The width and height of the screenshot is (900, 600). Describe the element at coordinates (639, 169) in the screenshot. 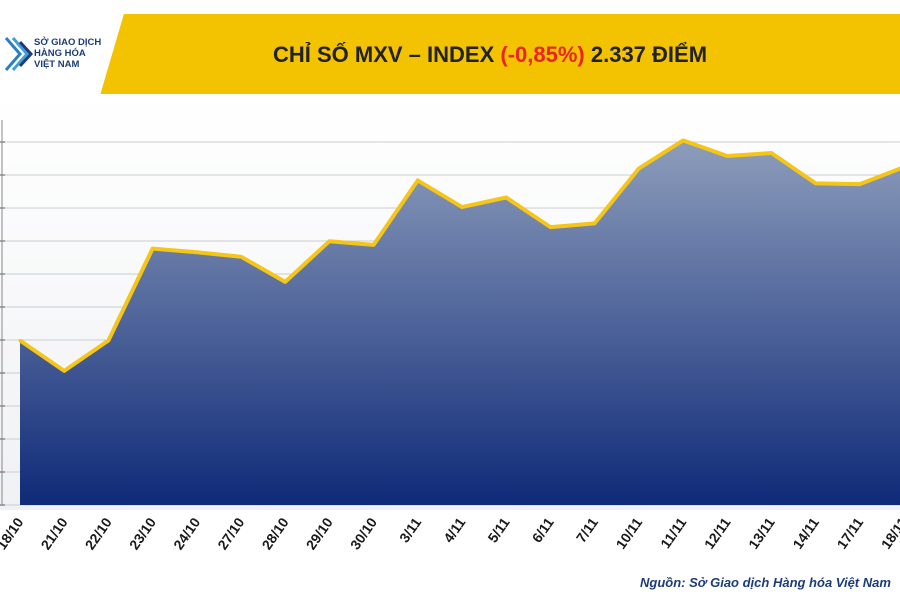

I see `data-point-10/11` at that location.